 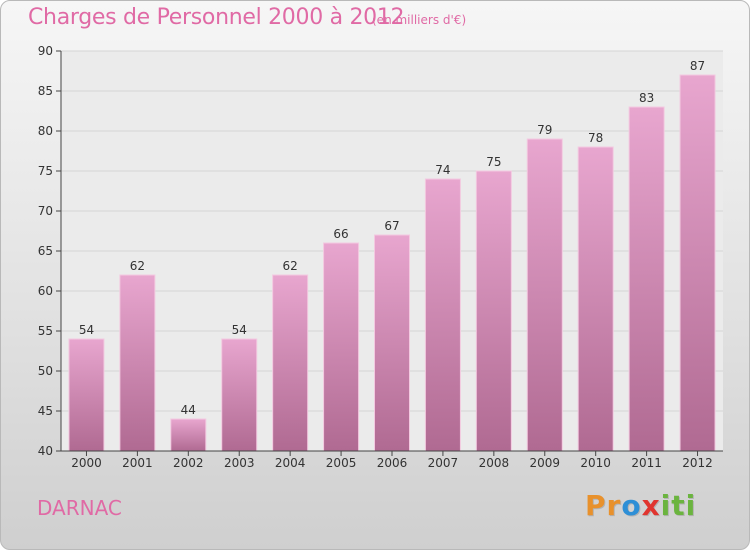 I want to click on x-tick-label: 2009, so click(x=544, y=463).